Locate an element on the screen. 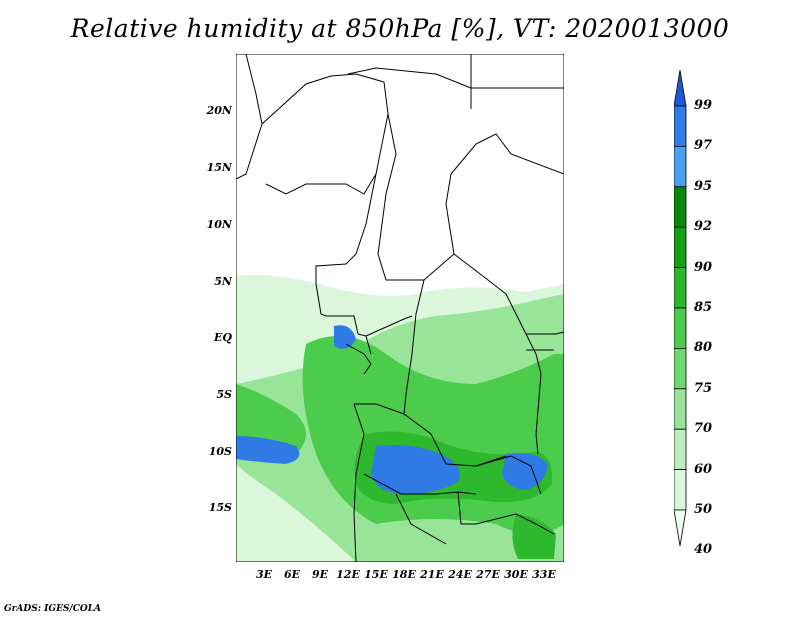  colorbar-label: 99 is located at coordinates (703, 105).